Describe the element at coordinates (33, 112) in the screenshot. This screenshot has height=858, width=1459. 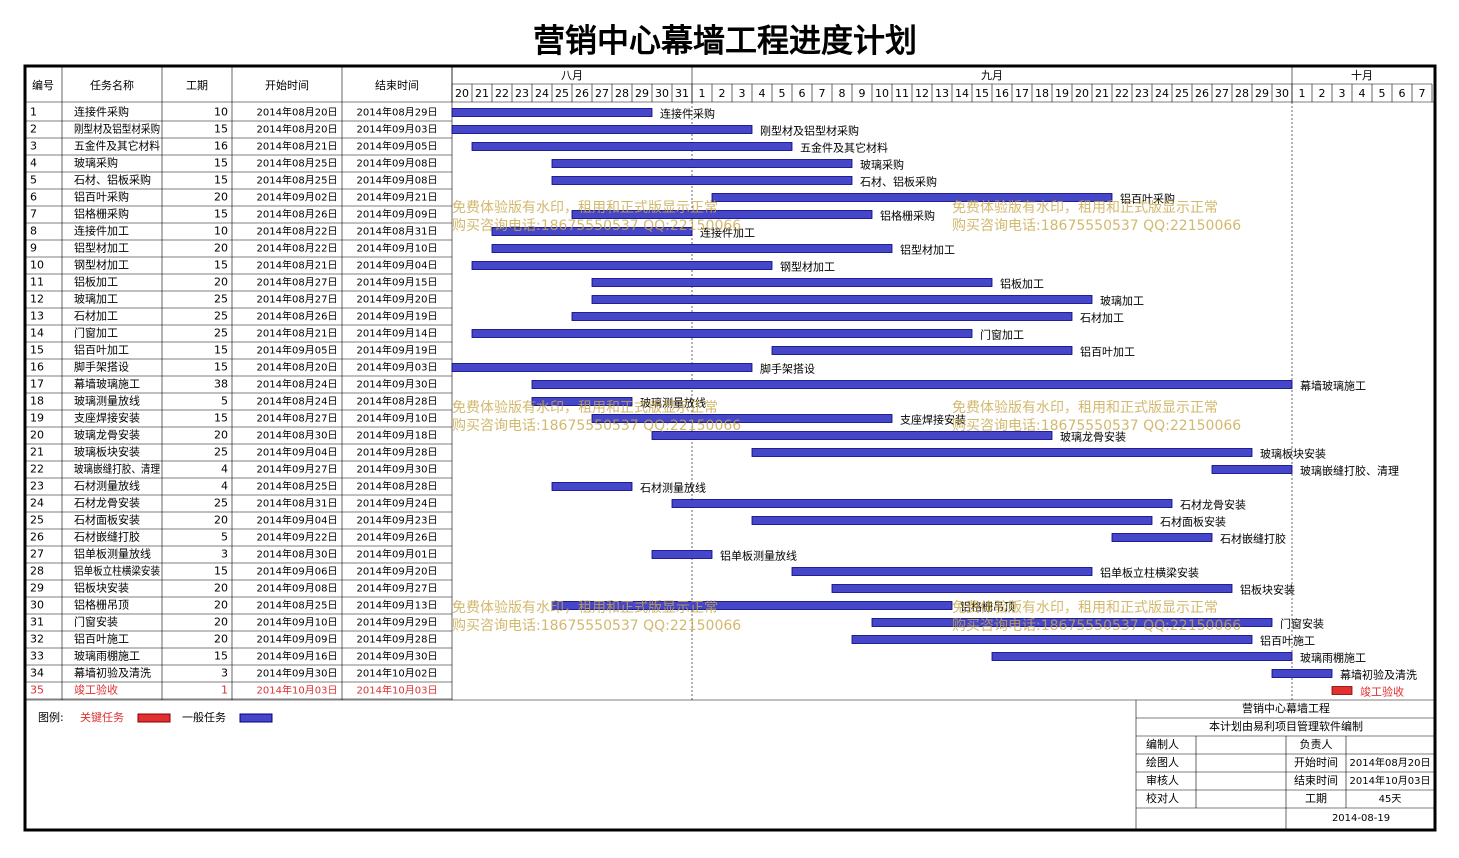
I see `task-id: 1` at that location.